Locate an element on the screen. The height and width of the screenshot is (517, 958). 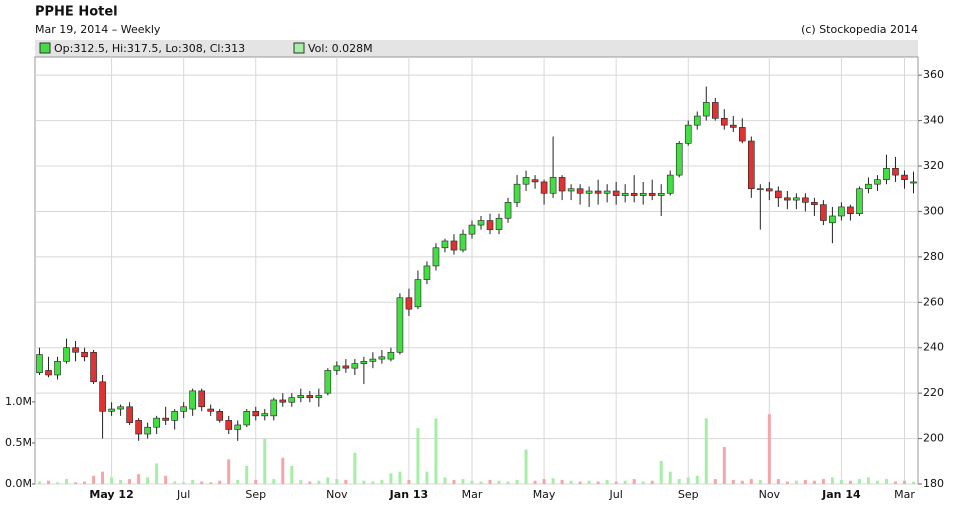
source: (c) Stockopedia 2014 is located at coordinates (859, 29).